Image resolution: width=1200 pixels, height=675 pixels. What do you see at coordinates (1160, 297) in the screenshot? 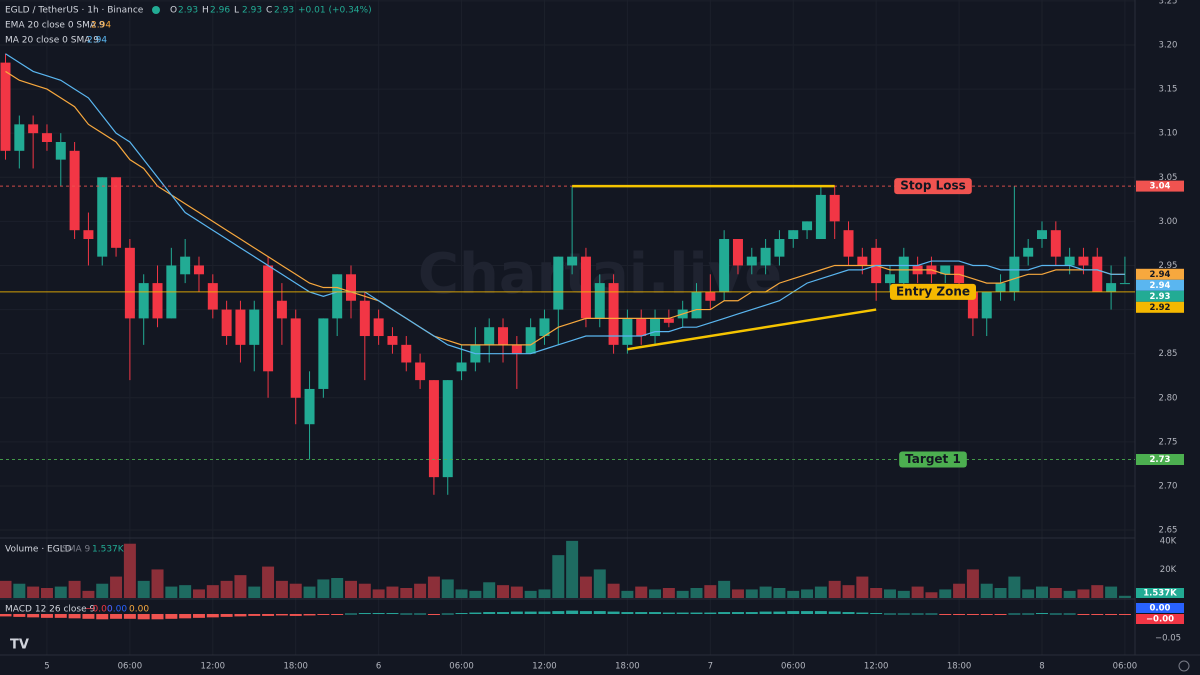
I see `price-box-label: 2.93` at bounding box center [1160, 297].